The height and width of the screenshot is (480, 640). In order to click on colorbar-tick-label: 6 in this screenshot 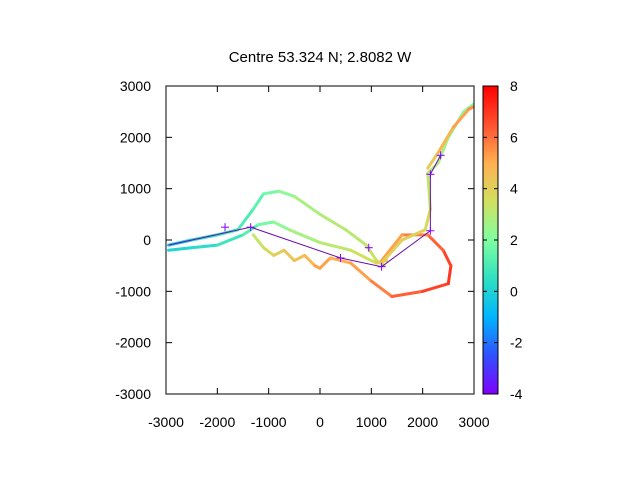, I will do `click(514, 137)`.